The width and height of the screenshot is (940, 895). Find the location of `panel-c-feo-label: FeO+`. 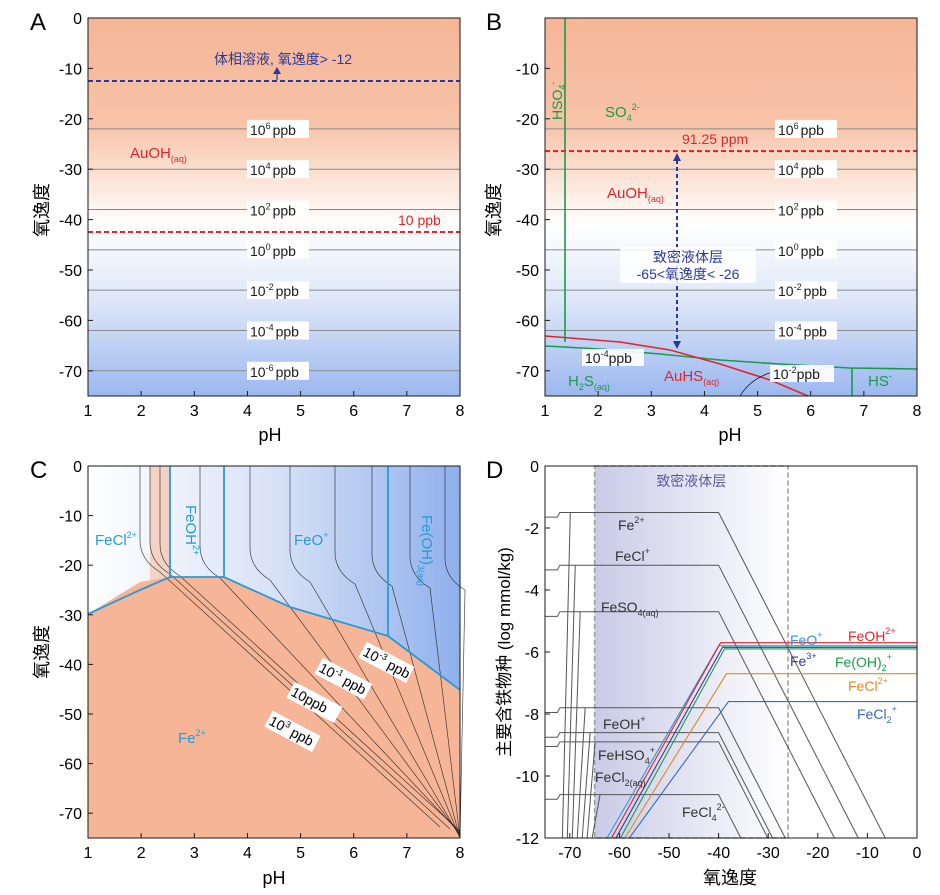

panel-c-feo-label: FeO+ is located at coordinates (311, 539).